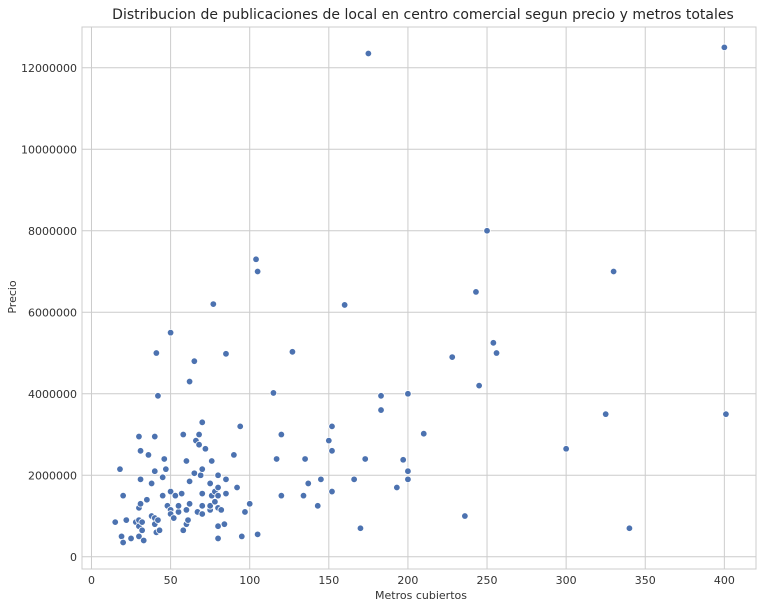  I want to click on x-tick-label: 300, so click(566, 580).